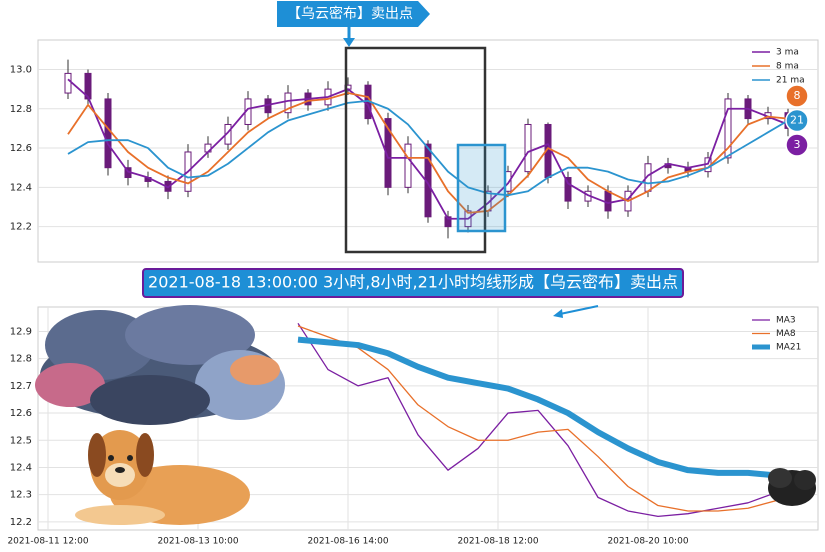  I want to click on x-tick-label: 2021-08-20 10:00, so click(647, 542).